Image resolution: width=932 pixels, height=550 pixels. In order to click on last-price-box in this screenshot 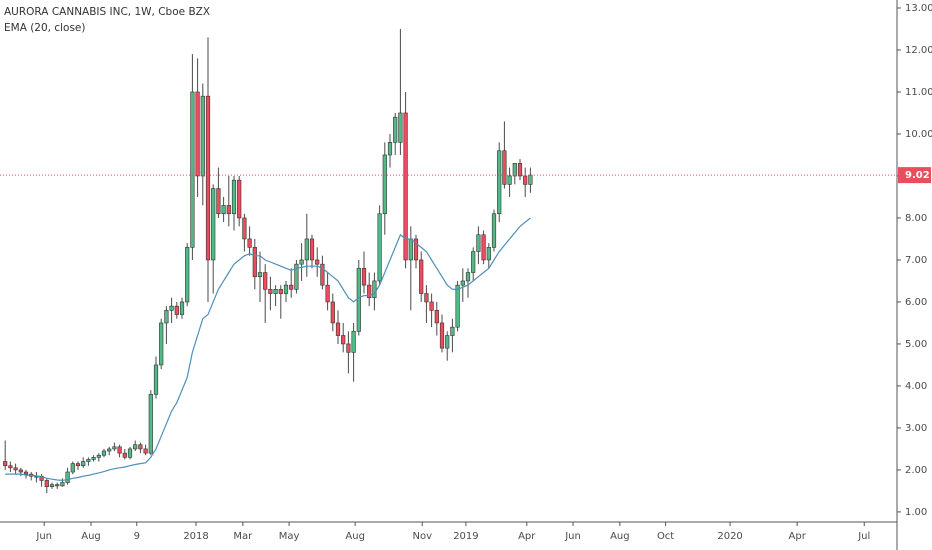, I will do `click(914, 175)`.